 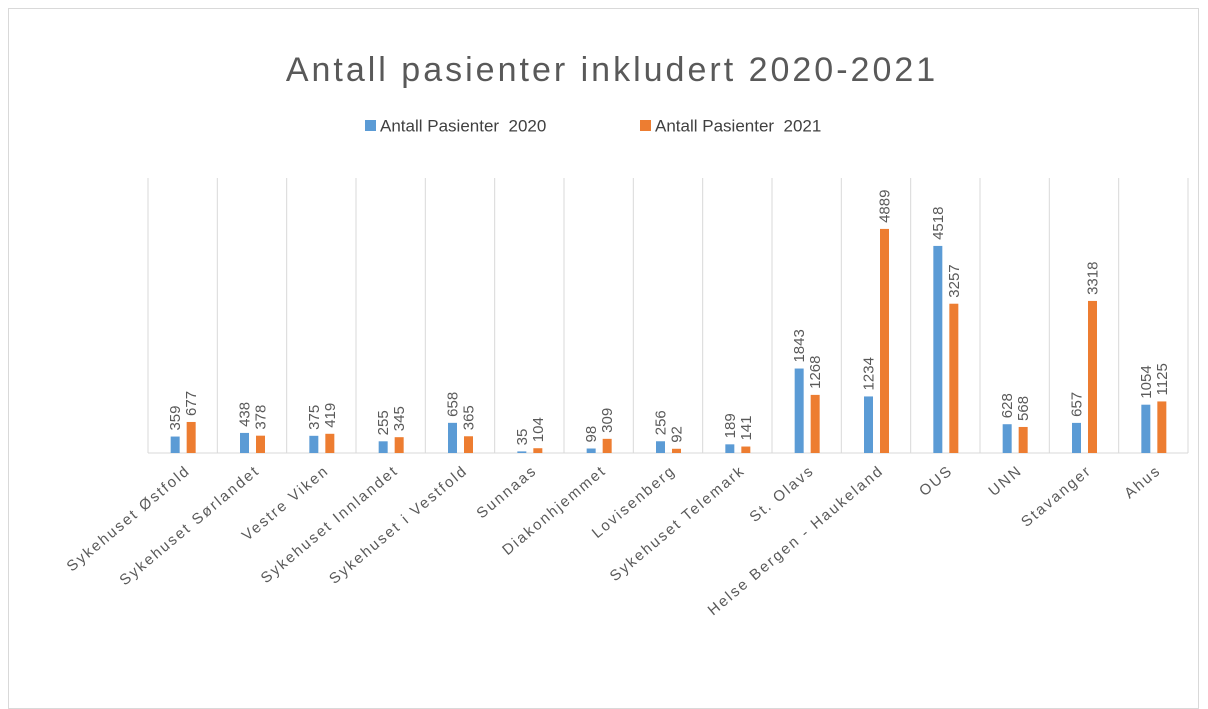 I want to click on data-label: 438, so click(x=245, y=414).